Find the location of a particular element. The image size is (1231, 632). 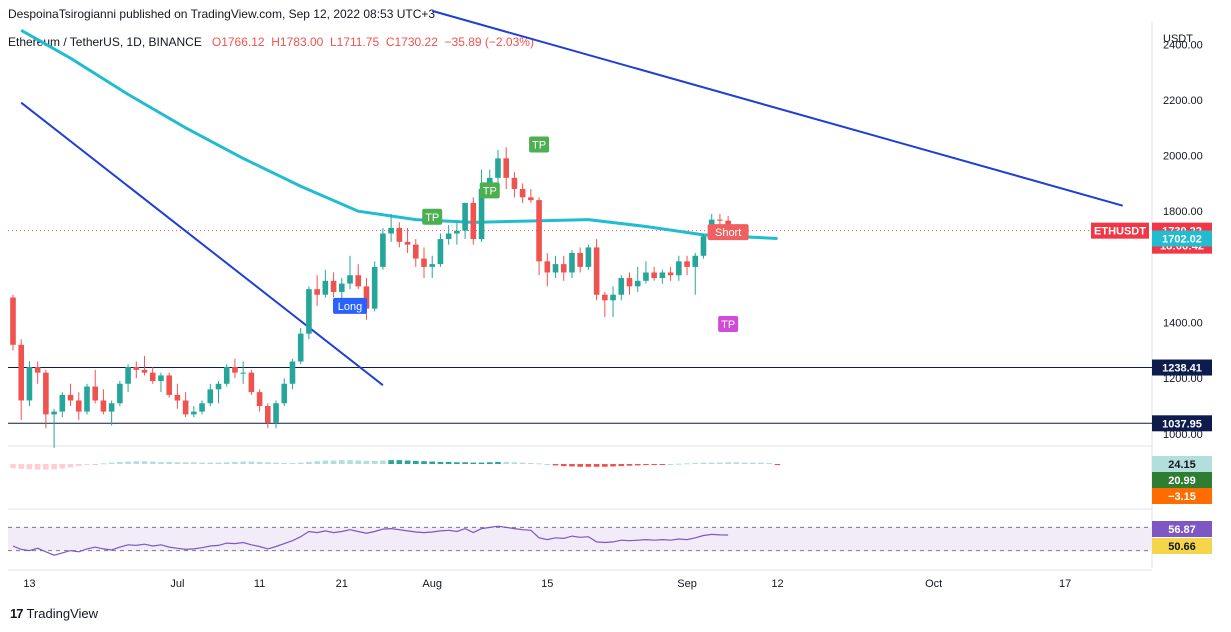

signal-label-short is located at coordinates (728, 232).